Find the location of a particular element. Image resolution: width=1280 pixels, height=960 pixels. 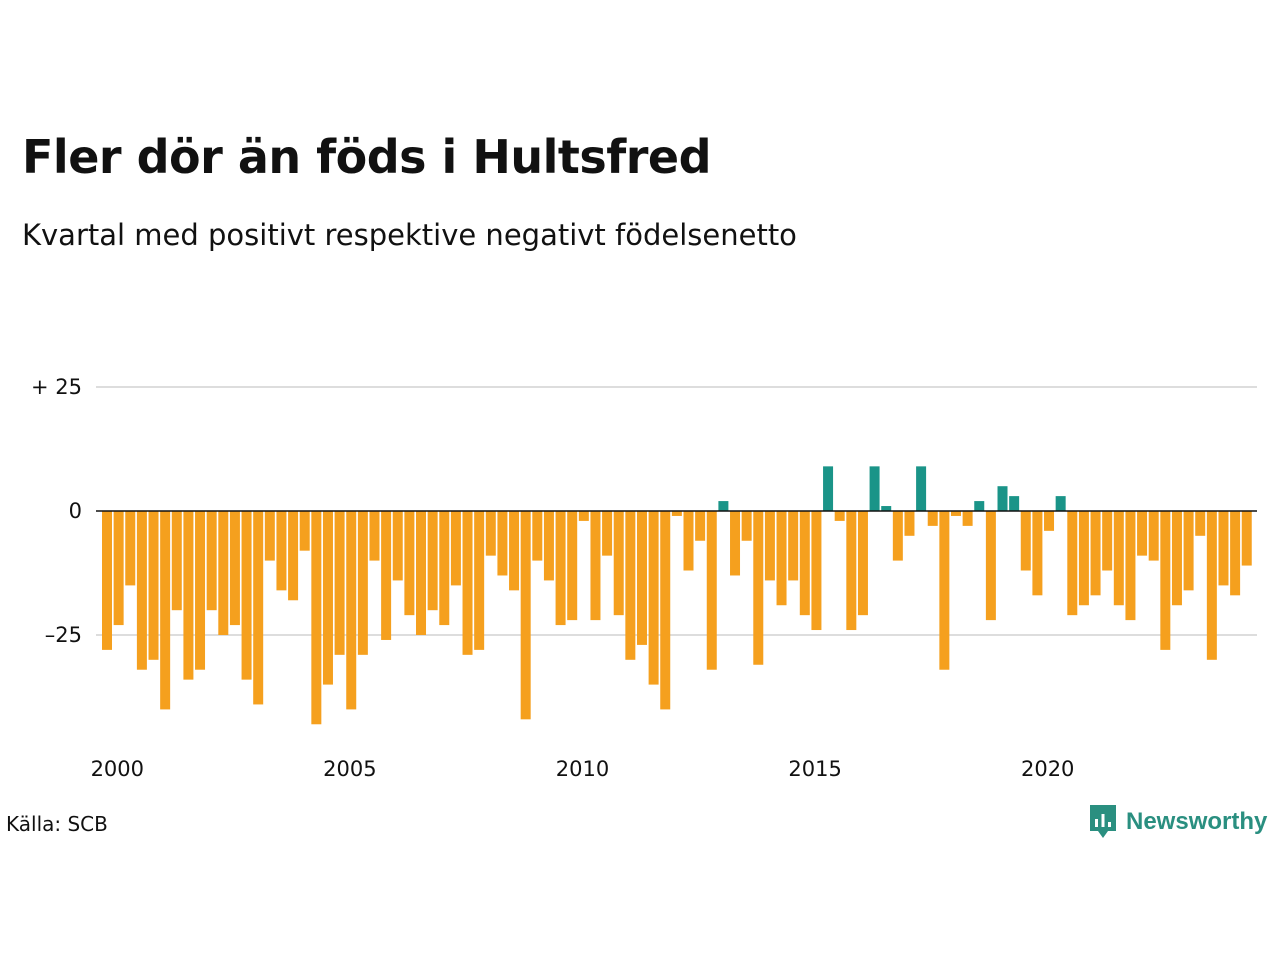

source-note: Källa: SCB is located at coordinates (57, 824).